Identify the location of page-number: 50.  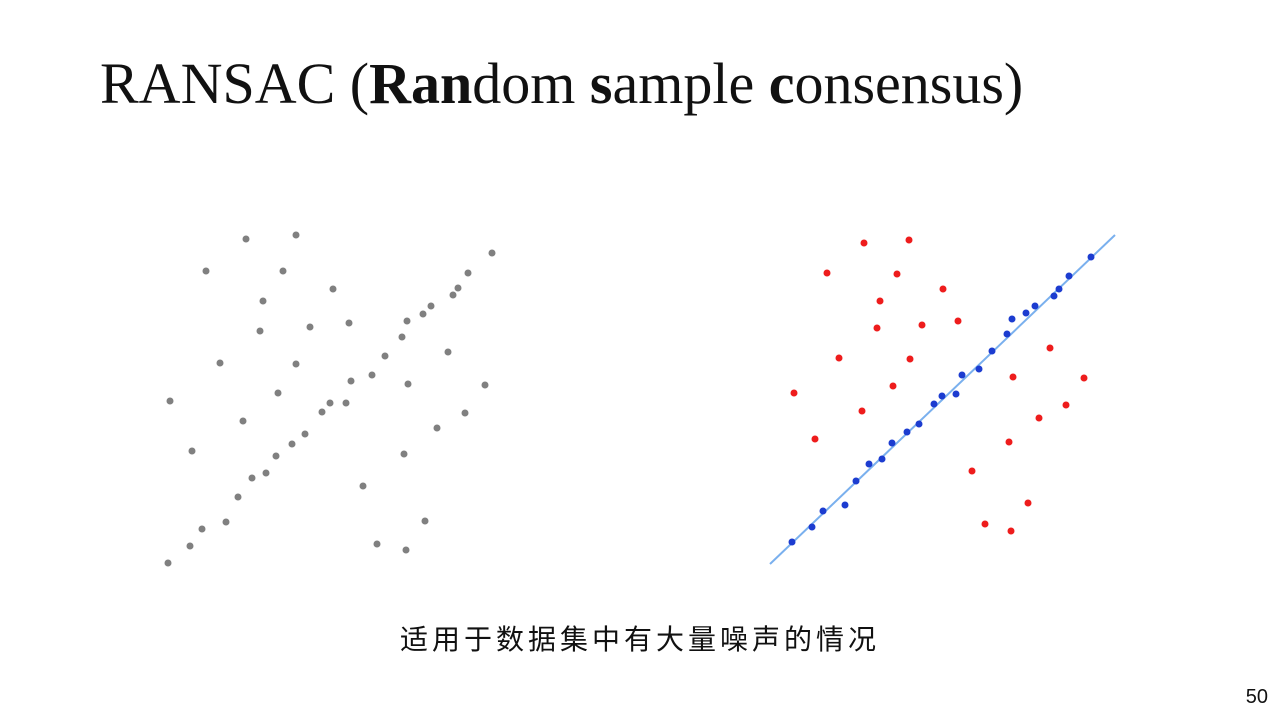
(1256, 697).